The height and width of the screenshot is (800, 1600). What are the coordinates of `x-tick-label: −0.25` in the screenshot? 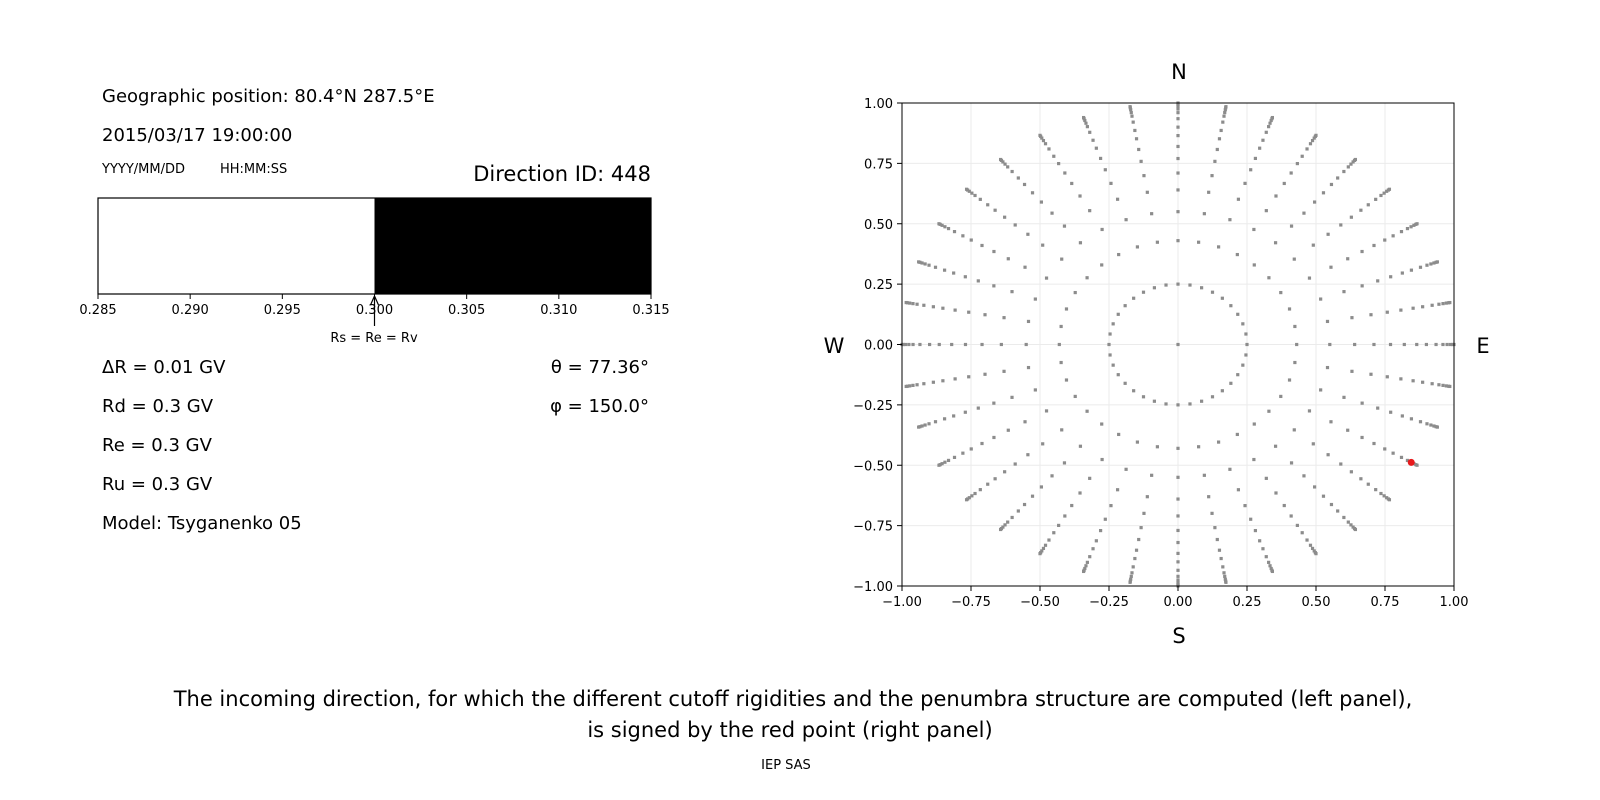 It's located at (1109, 602).